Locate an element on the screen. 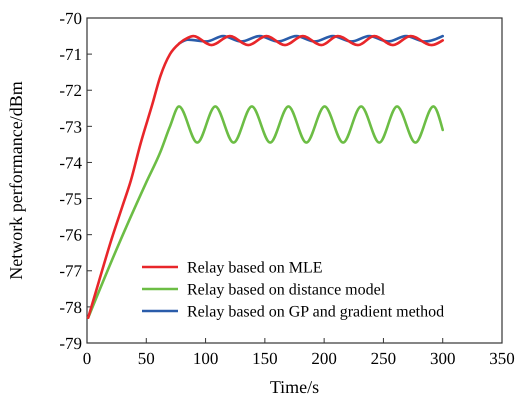 The image size is (519, 403). x-tick-label: 100 is located at coordinates (205, 358).